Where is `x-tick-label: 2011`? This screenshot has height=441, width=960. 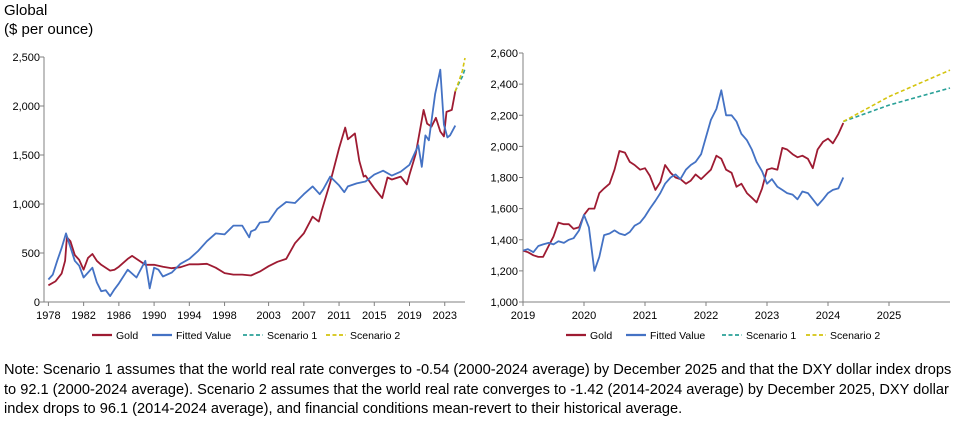 x-tick-label: 2011 is located at coordinates (339, 316).